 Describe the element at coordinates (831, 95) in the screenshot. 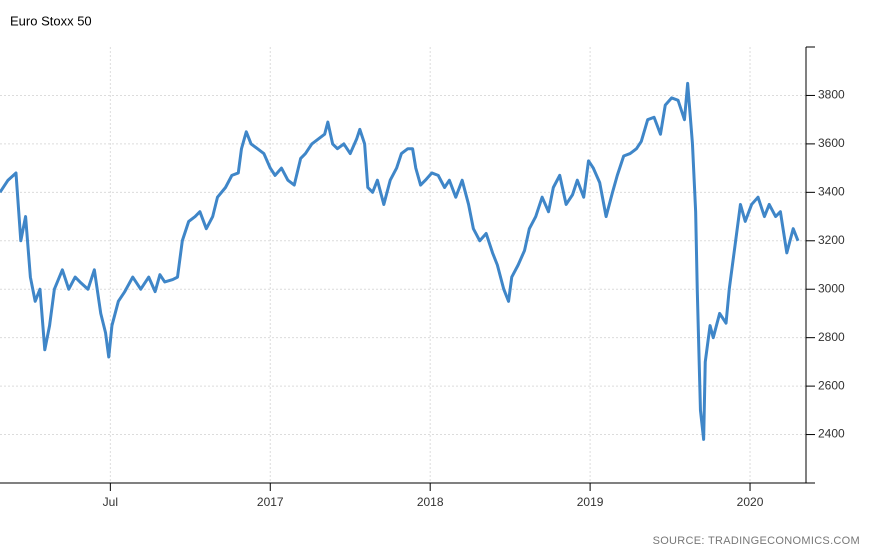

I see `y-tick-label: 3800` at that location.